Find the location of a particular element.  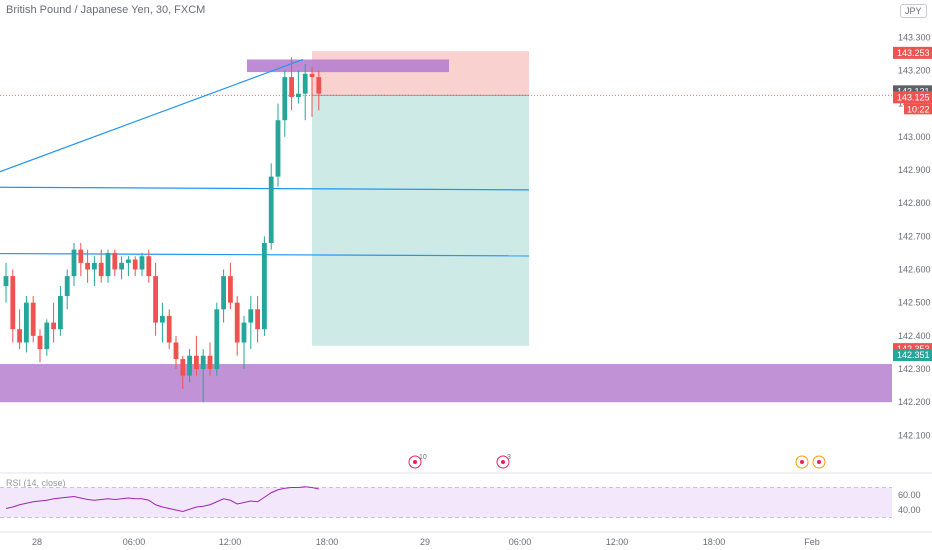

event-count: 10 is located at coordinates (423, 457).